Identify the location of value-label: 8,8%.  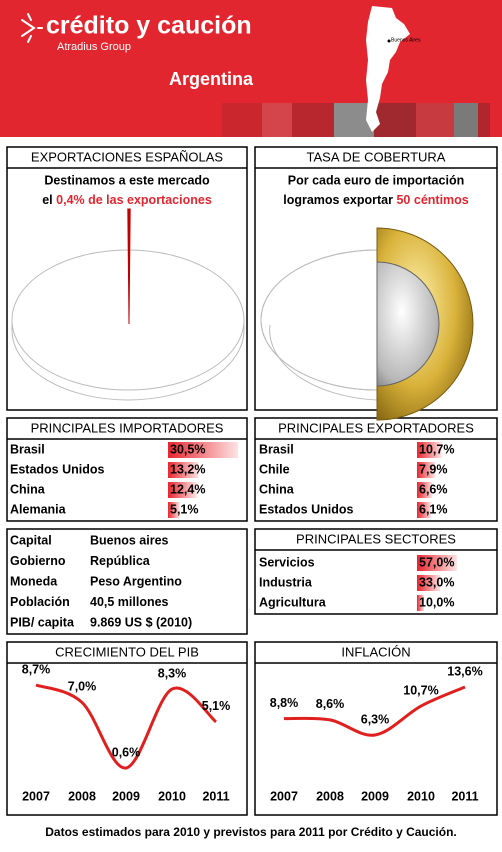
(284, 703).